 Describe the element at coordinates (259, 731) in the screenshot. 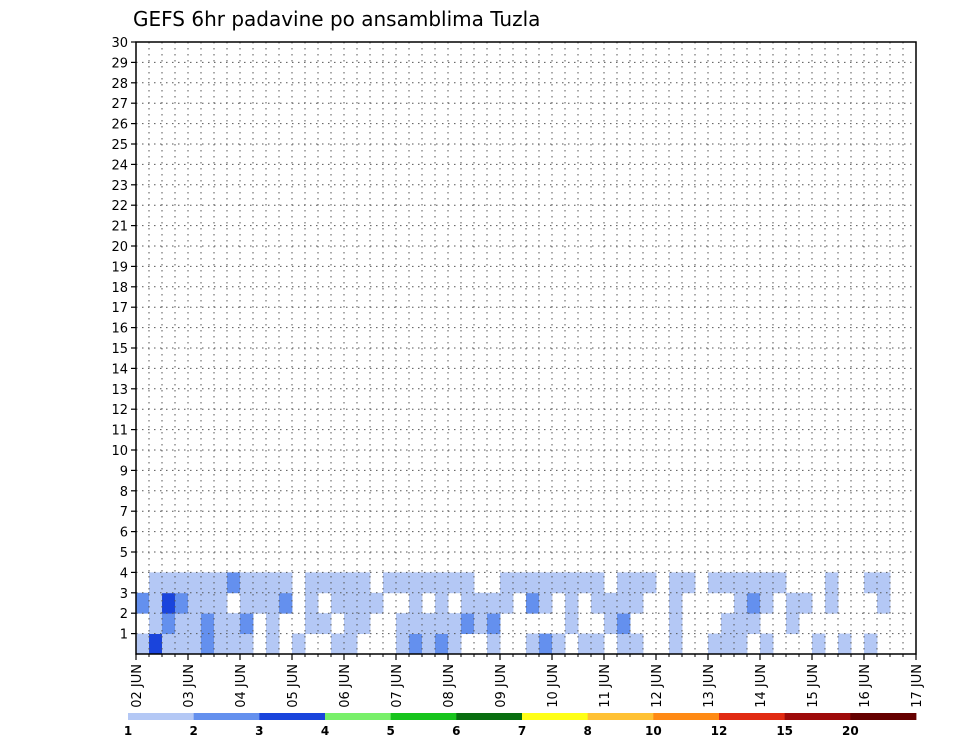

I see `colorbar-label: 3` at that location.